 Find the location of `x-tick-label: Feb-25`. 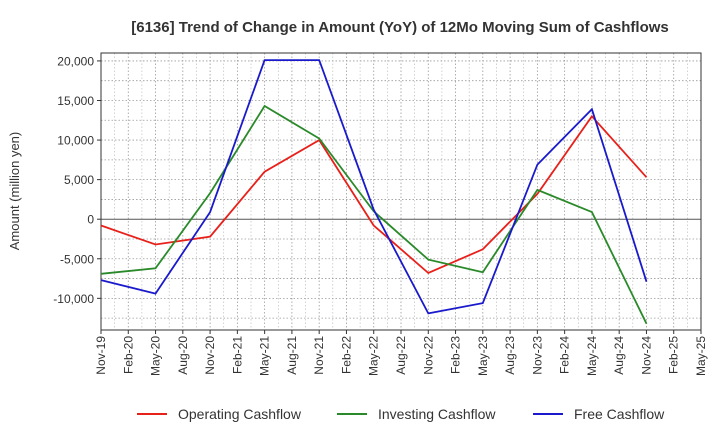

x-tick-label: Feb-25 is located at coordinates (674, 355).